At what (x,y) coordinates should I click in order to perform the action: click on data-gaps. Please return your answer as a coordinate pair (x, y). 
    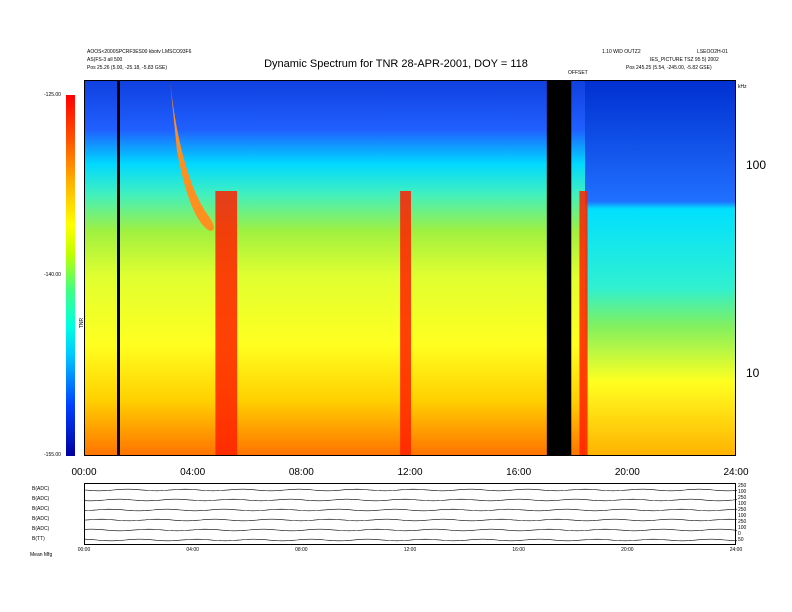
    Looking at the image, I should click on (559, 268).